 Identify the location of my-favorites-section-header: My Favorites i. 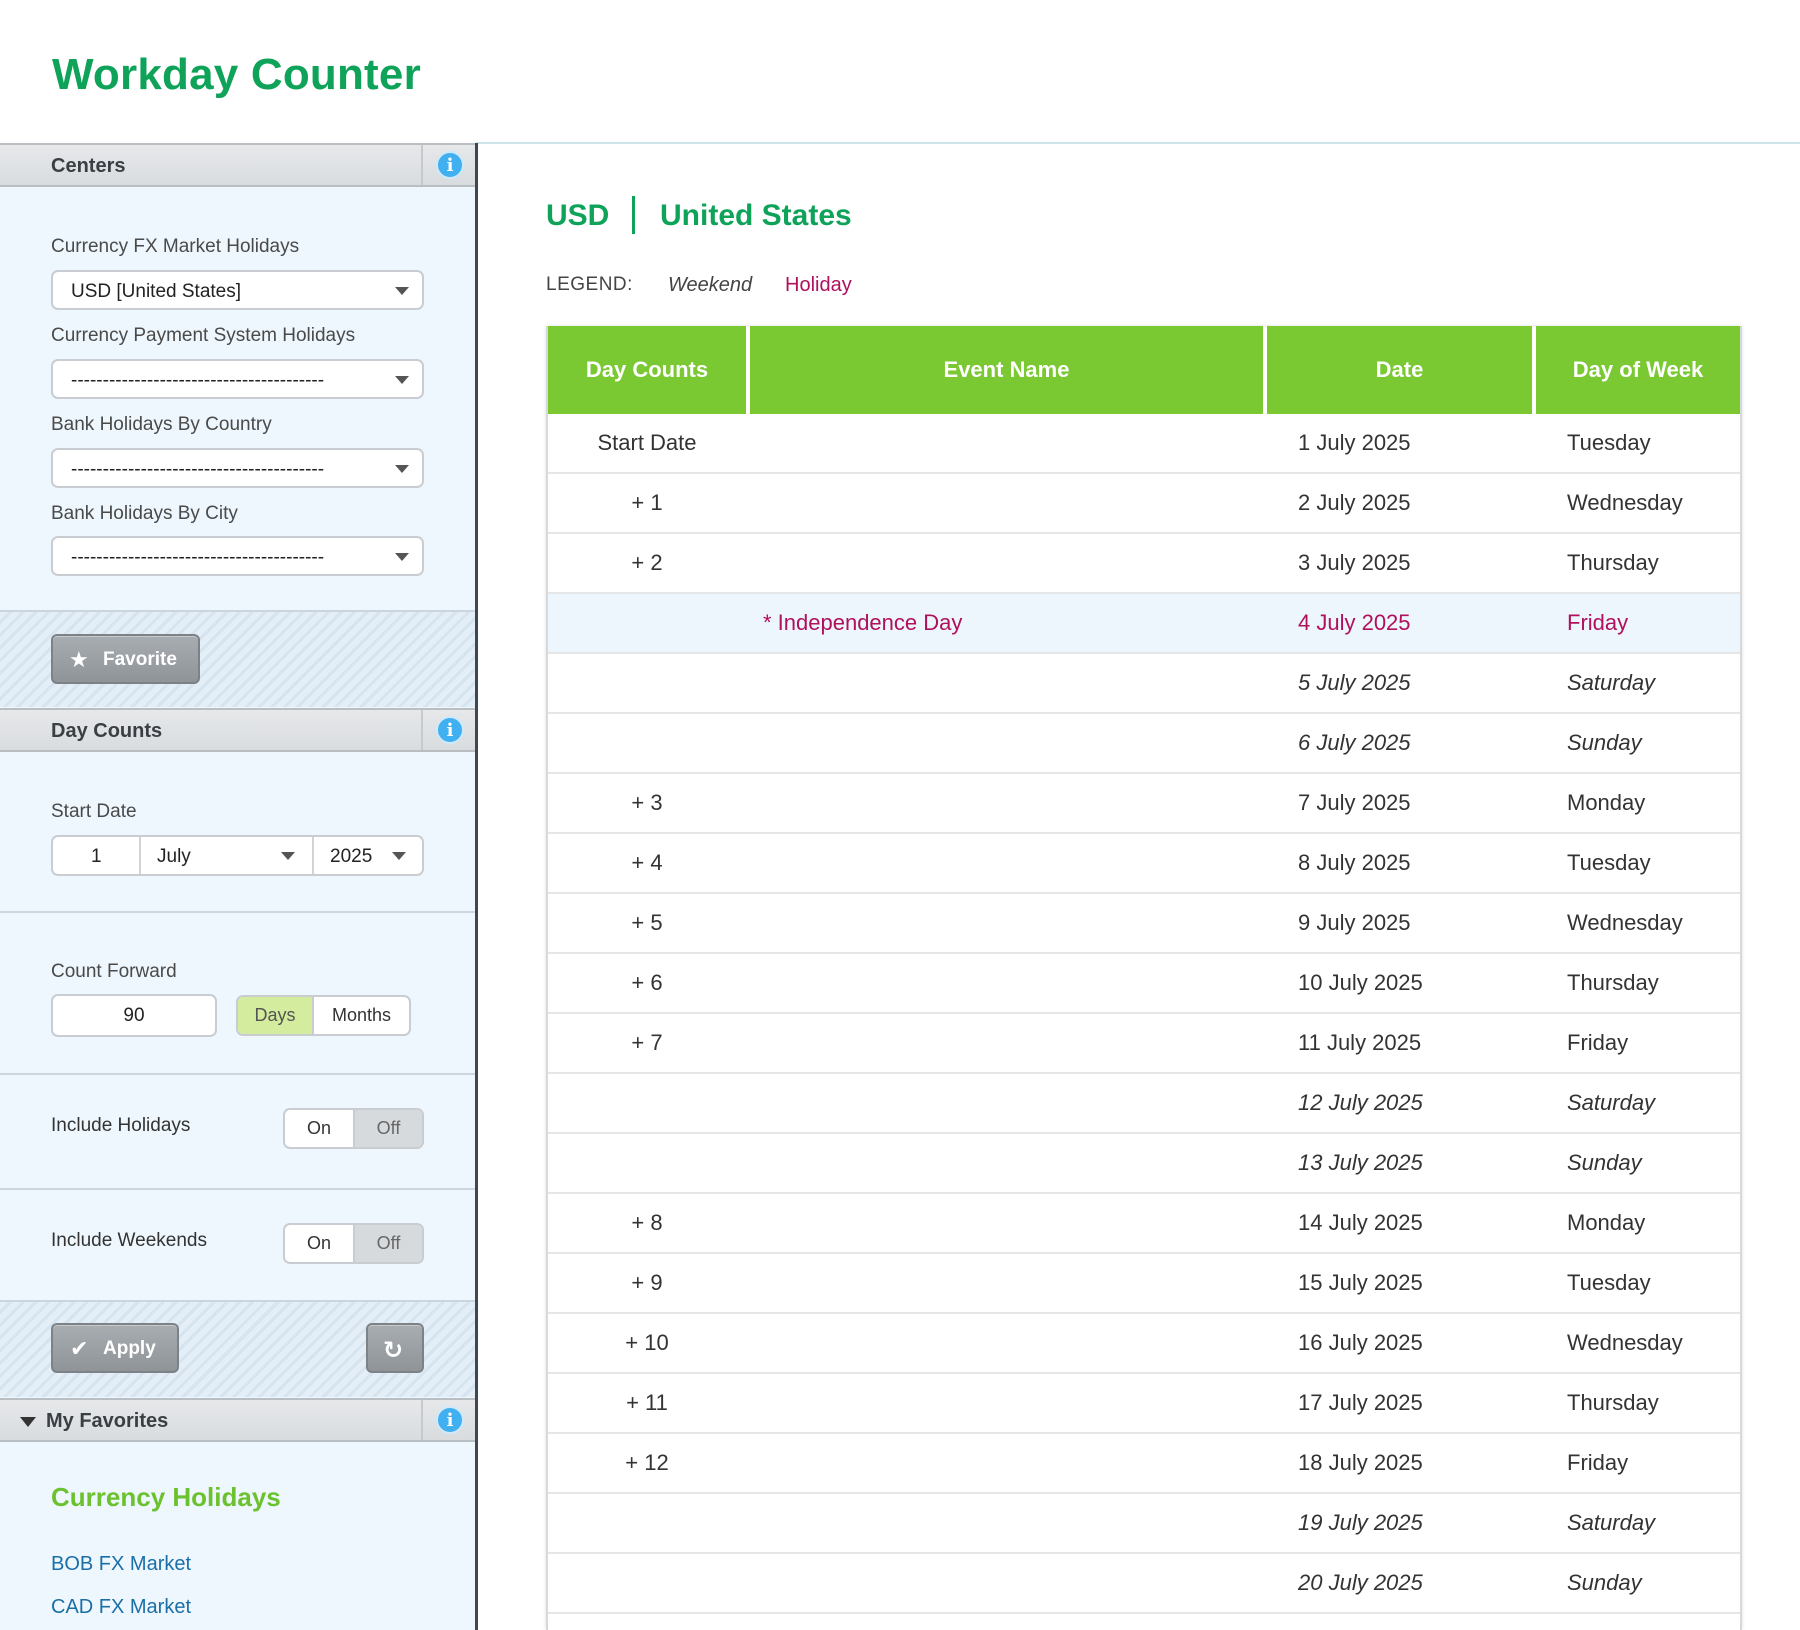
(237, 1420).